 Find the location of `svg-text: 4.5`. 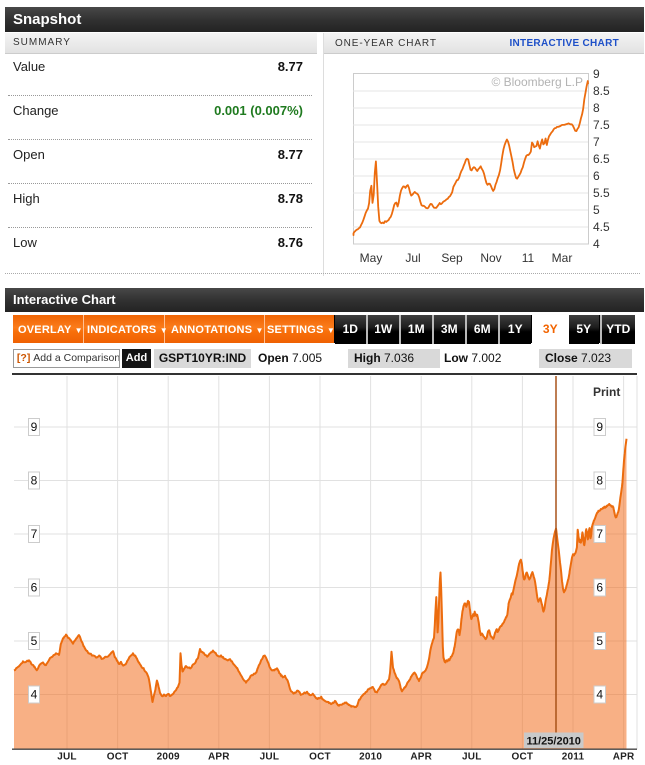

svg-text: 4.5 is located at coordinates (601, 227).